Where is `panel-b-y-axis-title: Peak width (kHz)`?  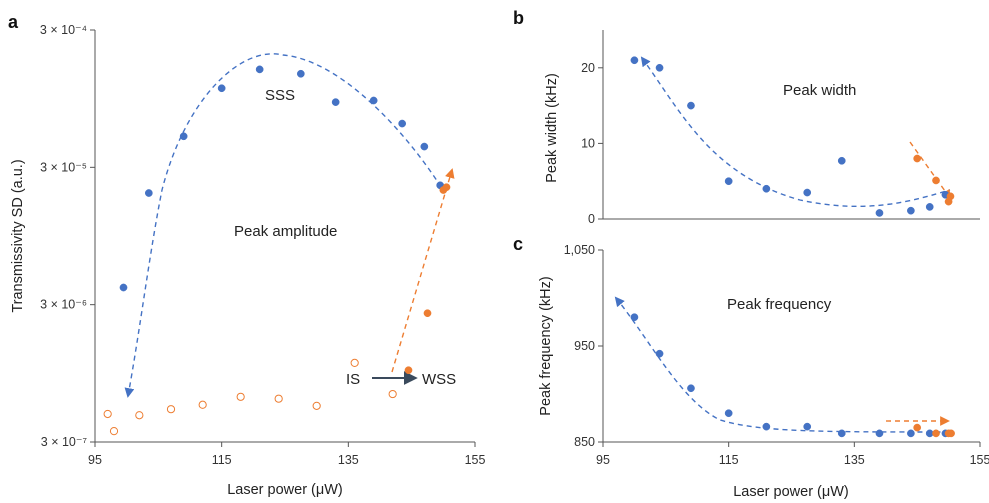
panel-b-y-axis-title: Peak width (kHz) is located at coordinates (552, 128).